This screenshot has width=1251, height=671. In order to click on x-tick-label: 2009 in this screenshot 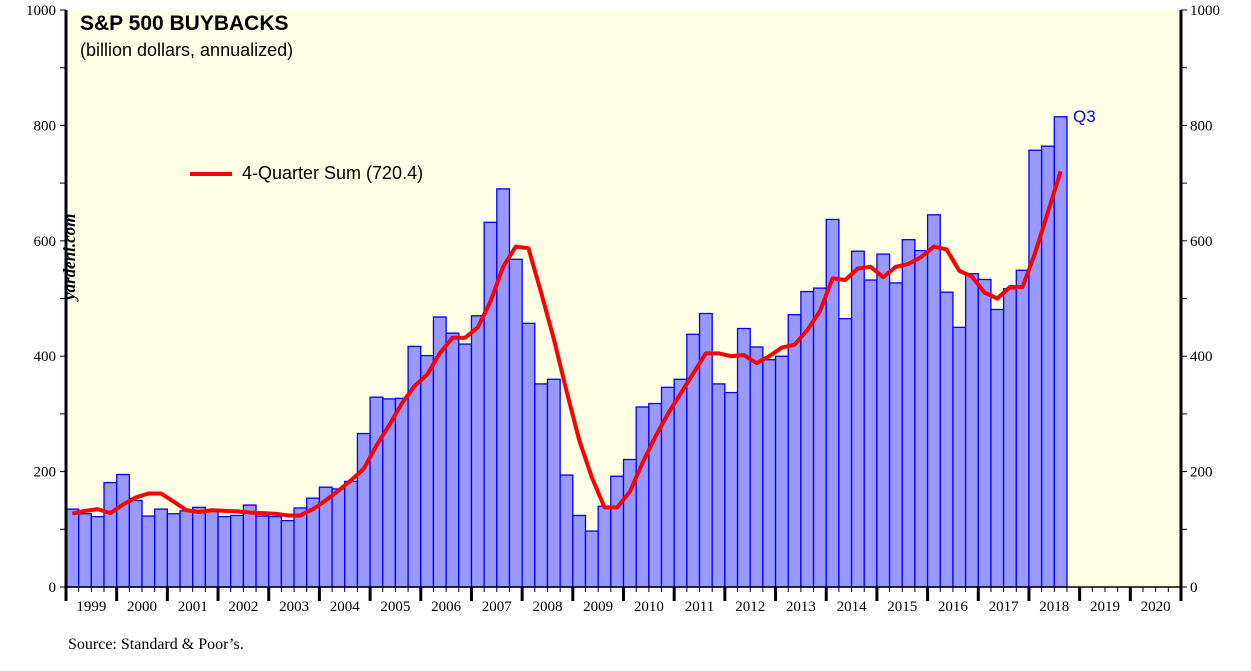, I will do `click(598, 607)`.